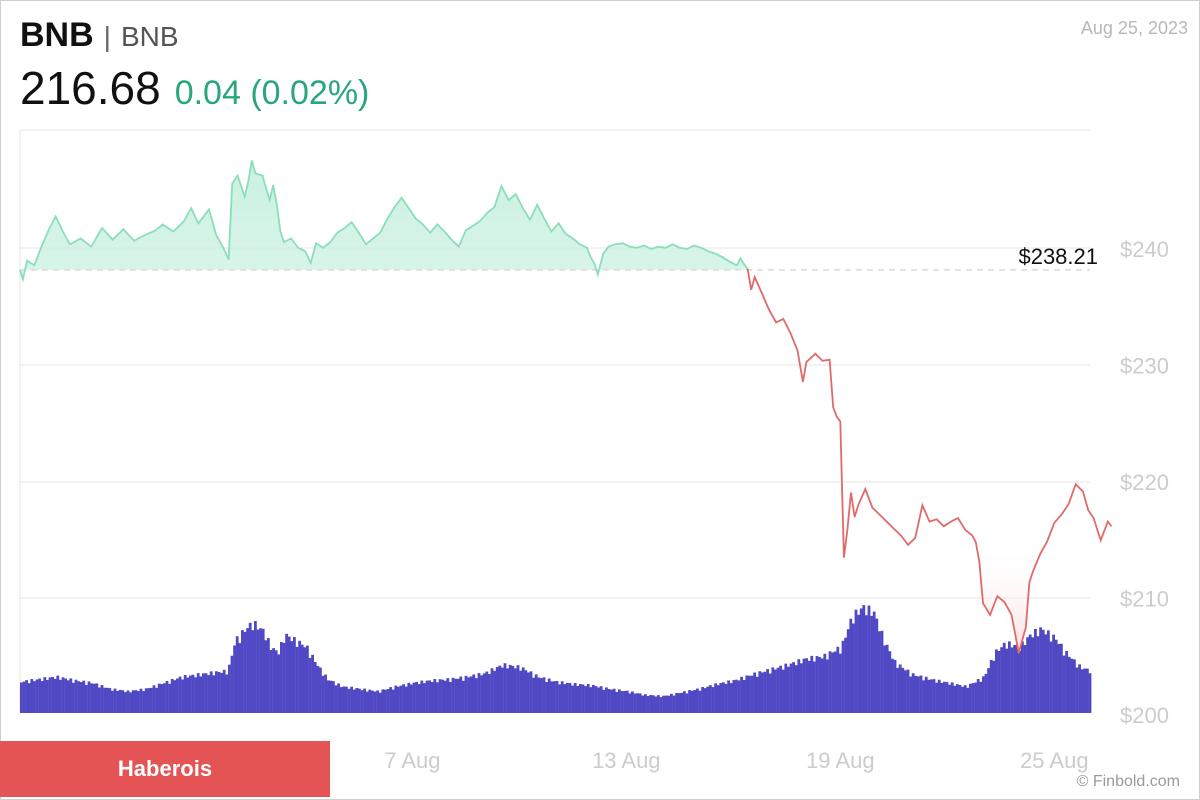 The image size is (1200, 800). What do you see at coordinates (165, 769) in the screenshot?
I see `brand-banner: Haberois` at bounding box center [165, 769].